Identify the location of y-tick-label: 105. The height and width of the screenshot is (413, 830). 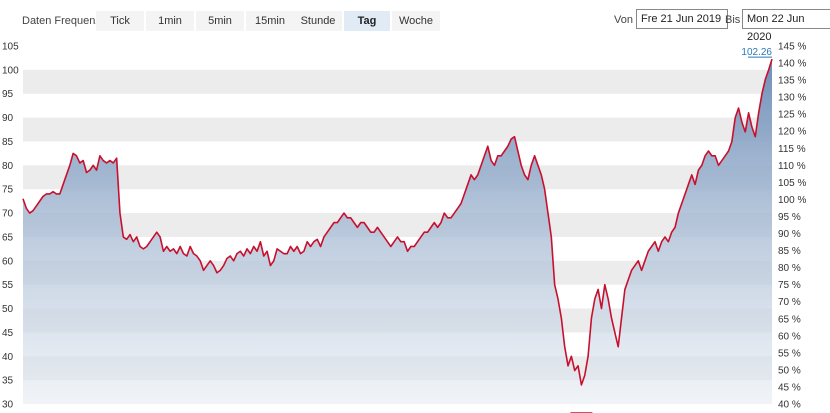
(10, 47).